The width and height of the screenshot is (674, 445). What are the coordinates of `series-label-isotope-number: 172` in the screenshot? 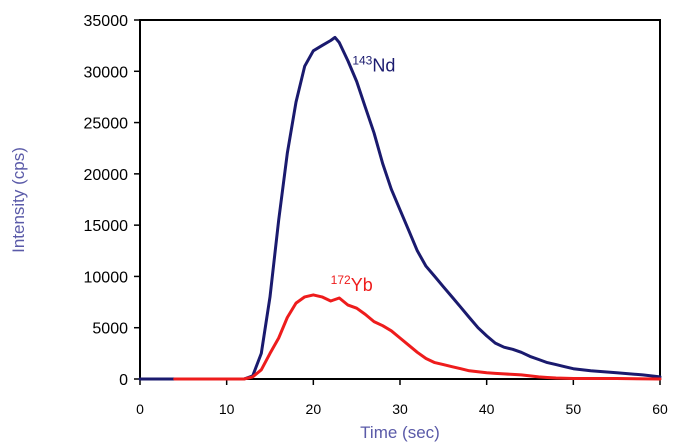 It's located at (341, 280).